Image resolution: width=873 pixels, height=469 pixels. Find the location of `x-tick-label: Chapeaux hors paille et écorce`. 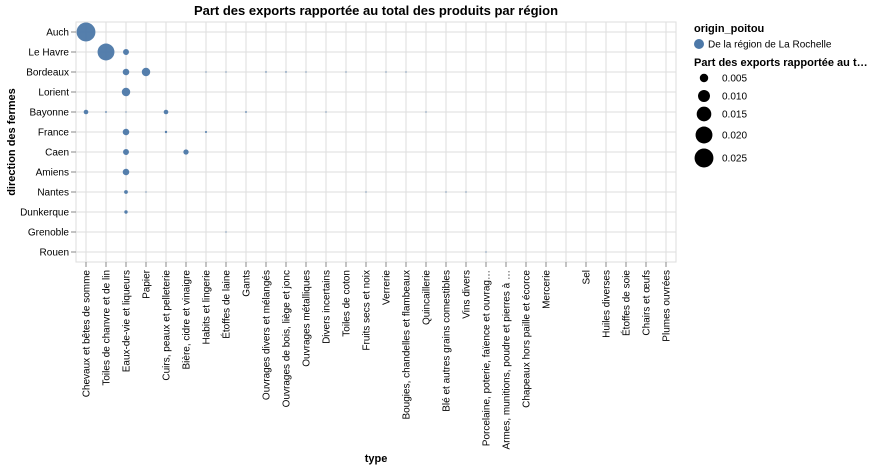

x-tick-label: Chapeaux hors paille et écorce is located at coordinates (527, 339).